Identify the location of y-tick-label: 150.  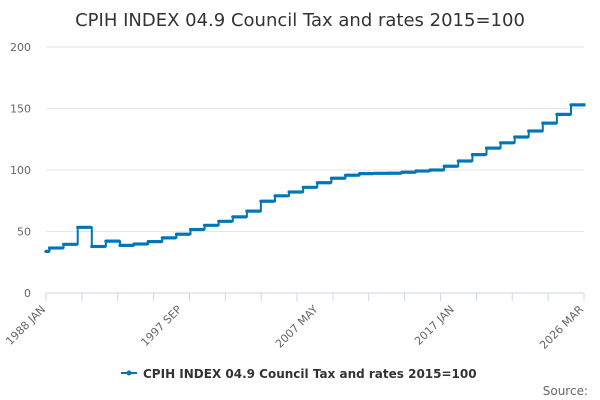
(20, 109).